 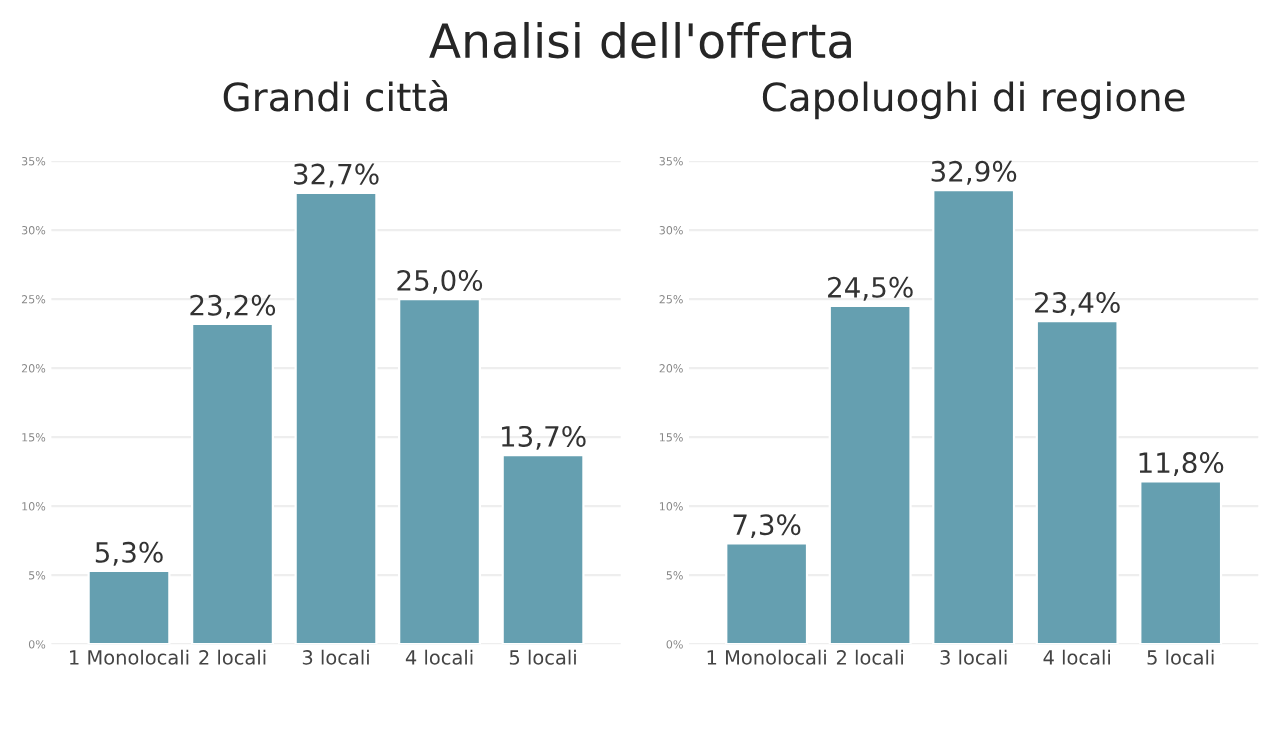 I want to click on chart-title: Capoluoghi di regione, so click(x=973, y=100).